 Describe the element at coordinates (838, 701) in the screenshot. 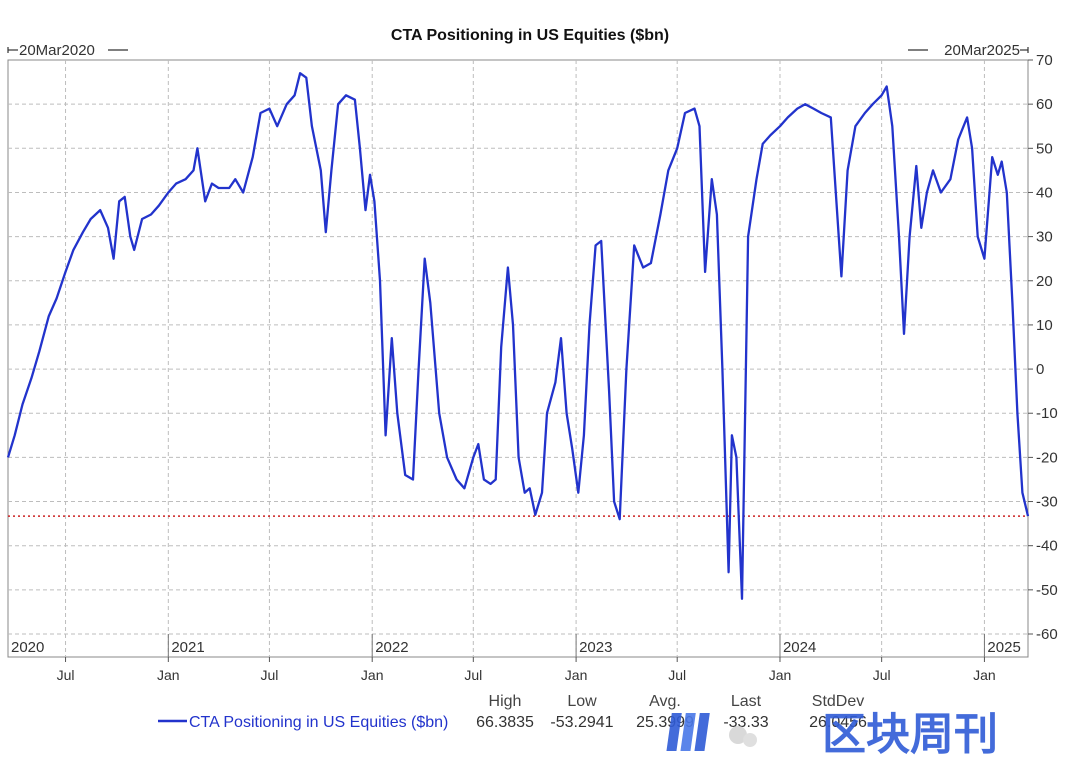

I see `stat-header: StdDev` at that location.